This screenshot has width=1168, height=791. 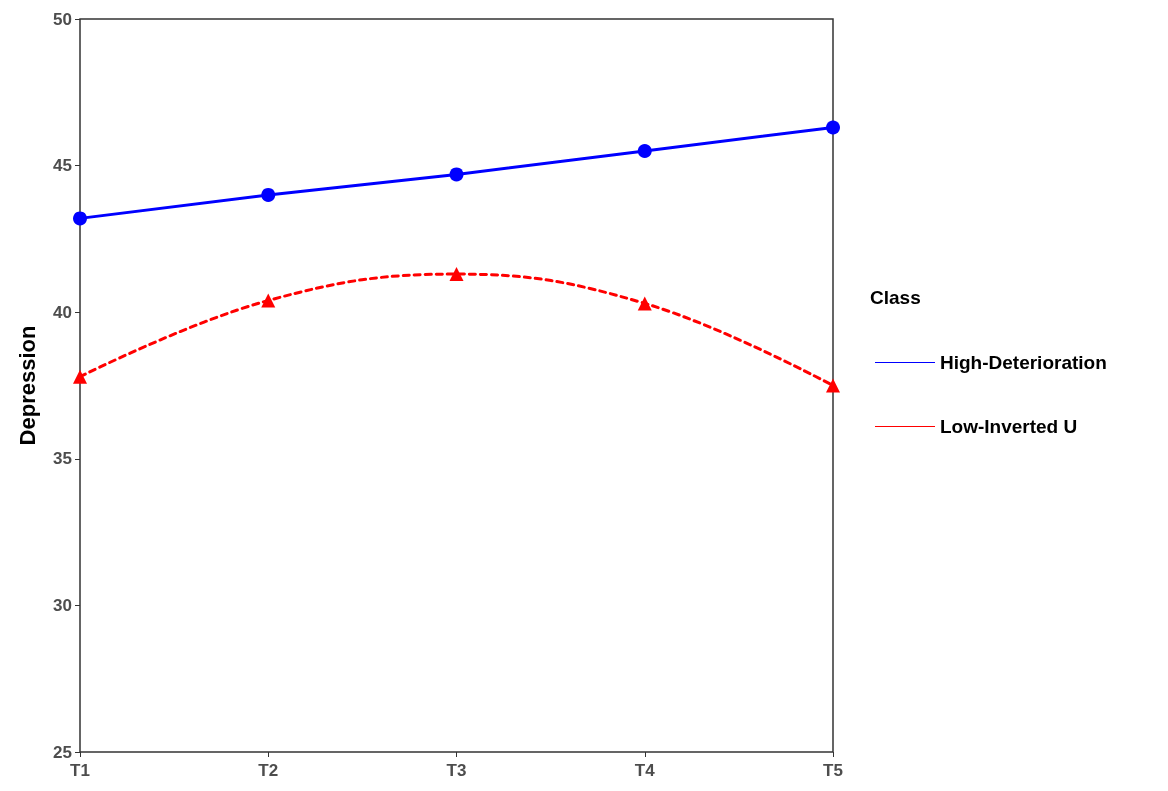 I want to click on y-tick-label: 35, so click(x=62, y=459).